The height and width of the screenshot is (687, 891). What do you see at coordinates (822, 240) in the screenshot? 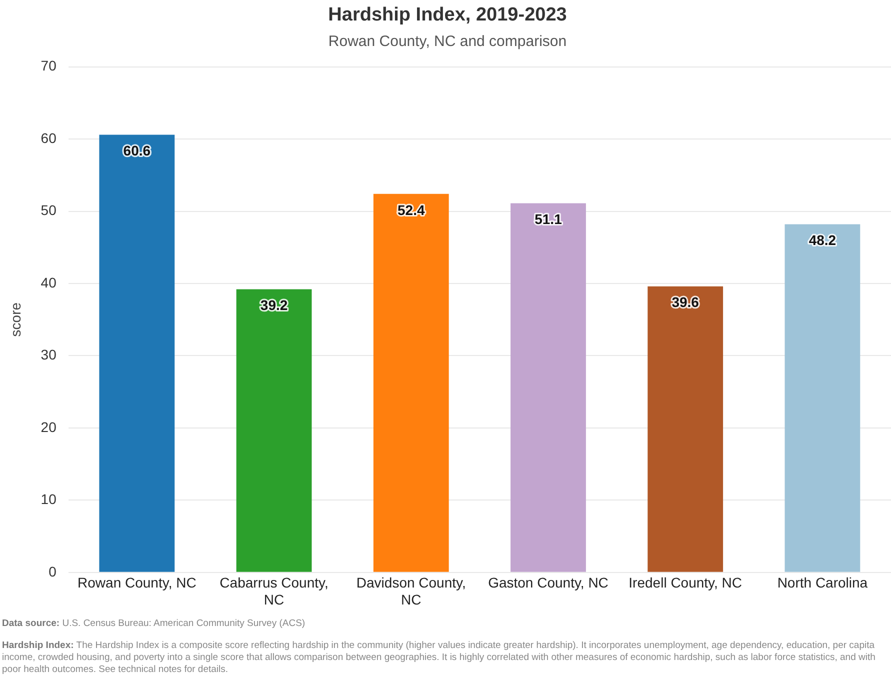
I see `data-label: 48.2` at bounding box center [822, 240].